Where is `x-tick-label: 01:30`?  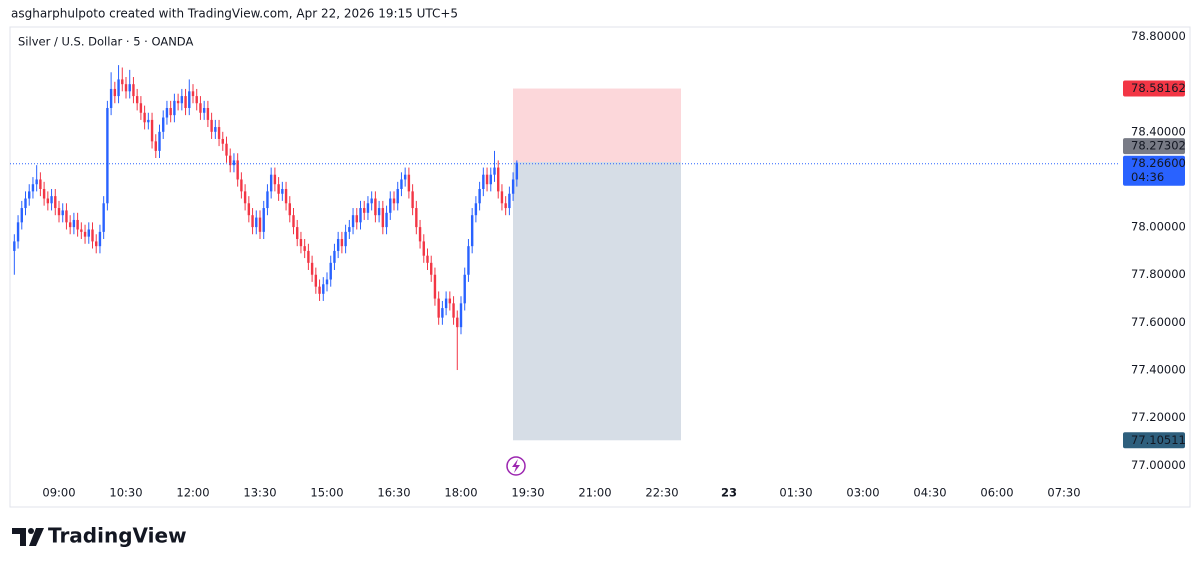 x-tick-label: 01:30 is located at coordinates (795, 493).